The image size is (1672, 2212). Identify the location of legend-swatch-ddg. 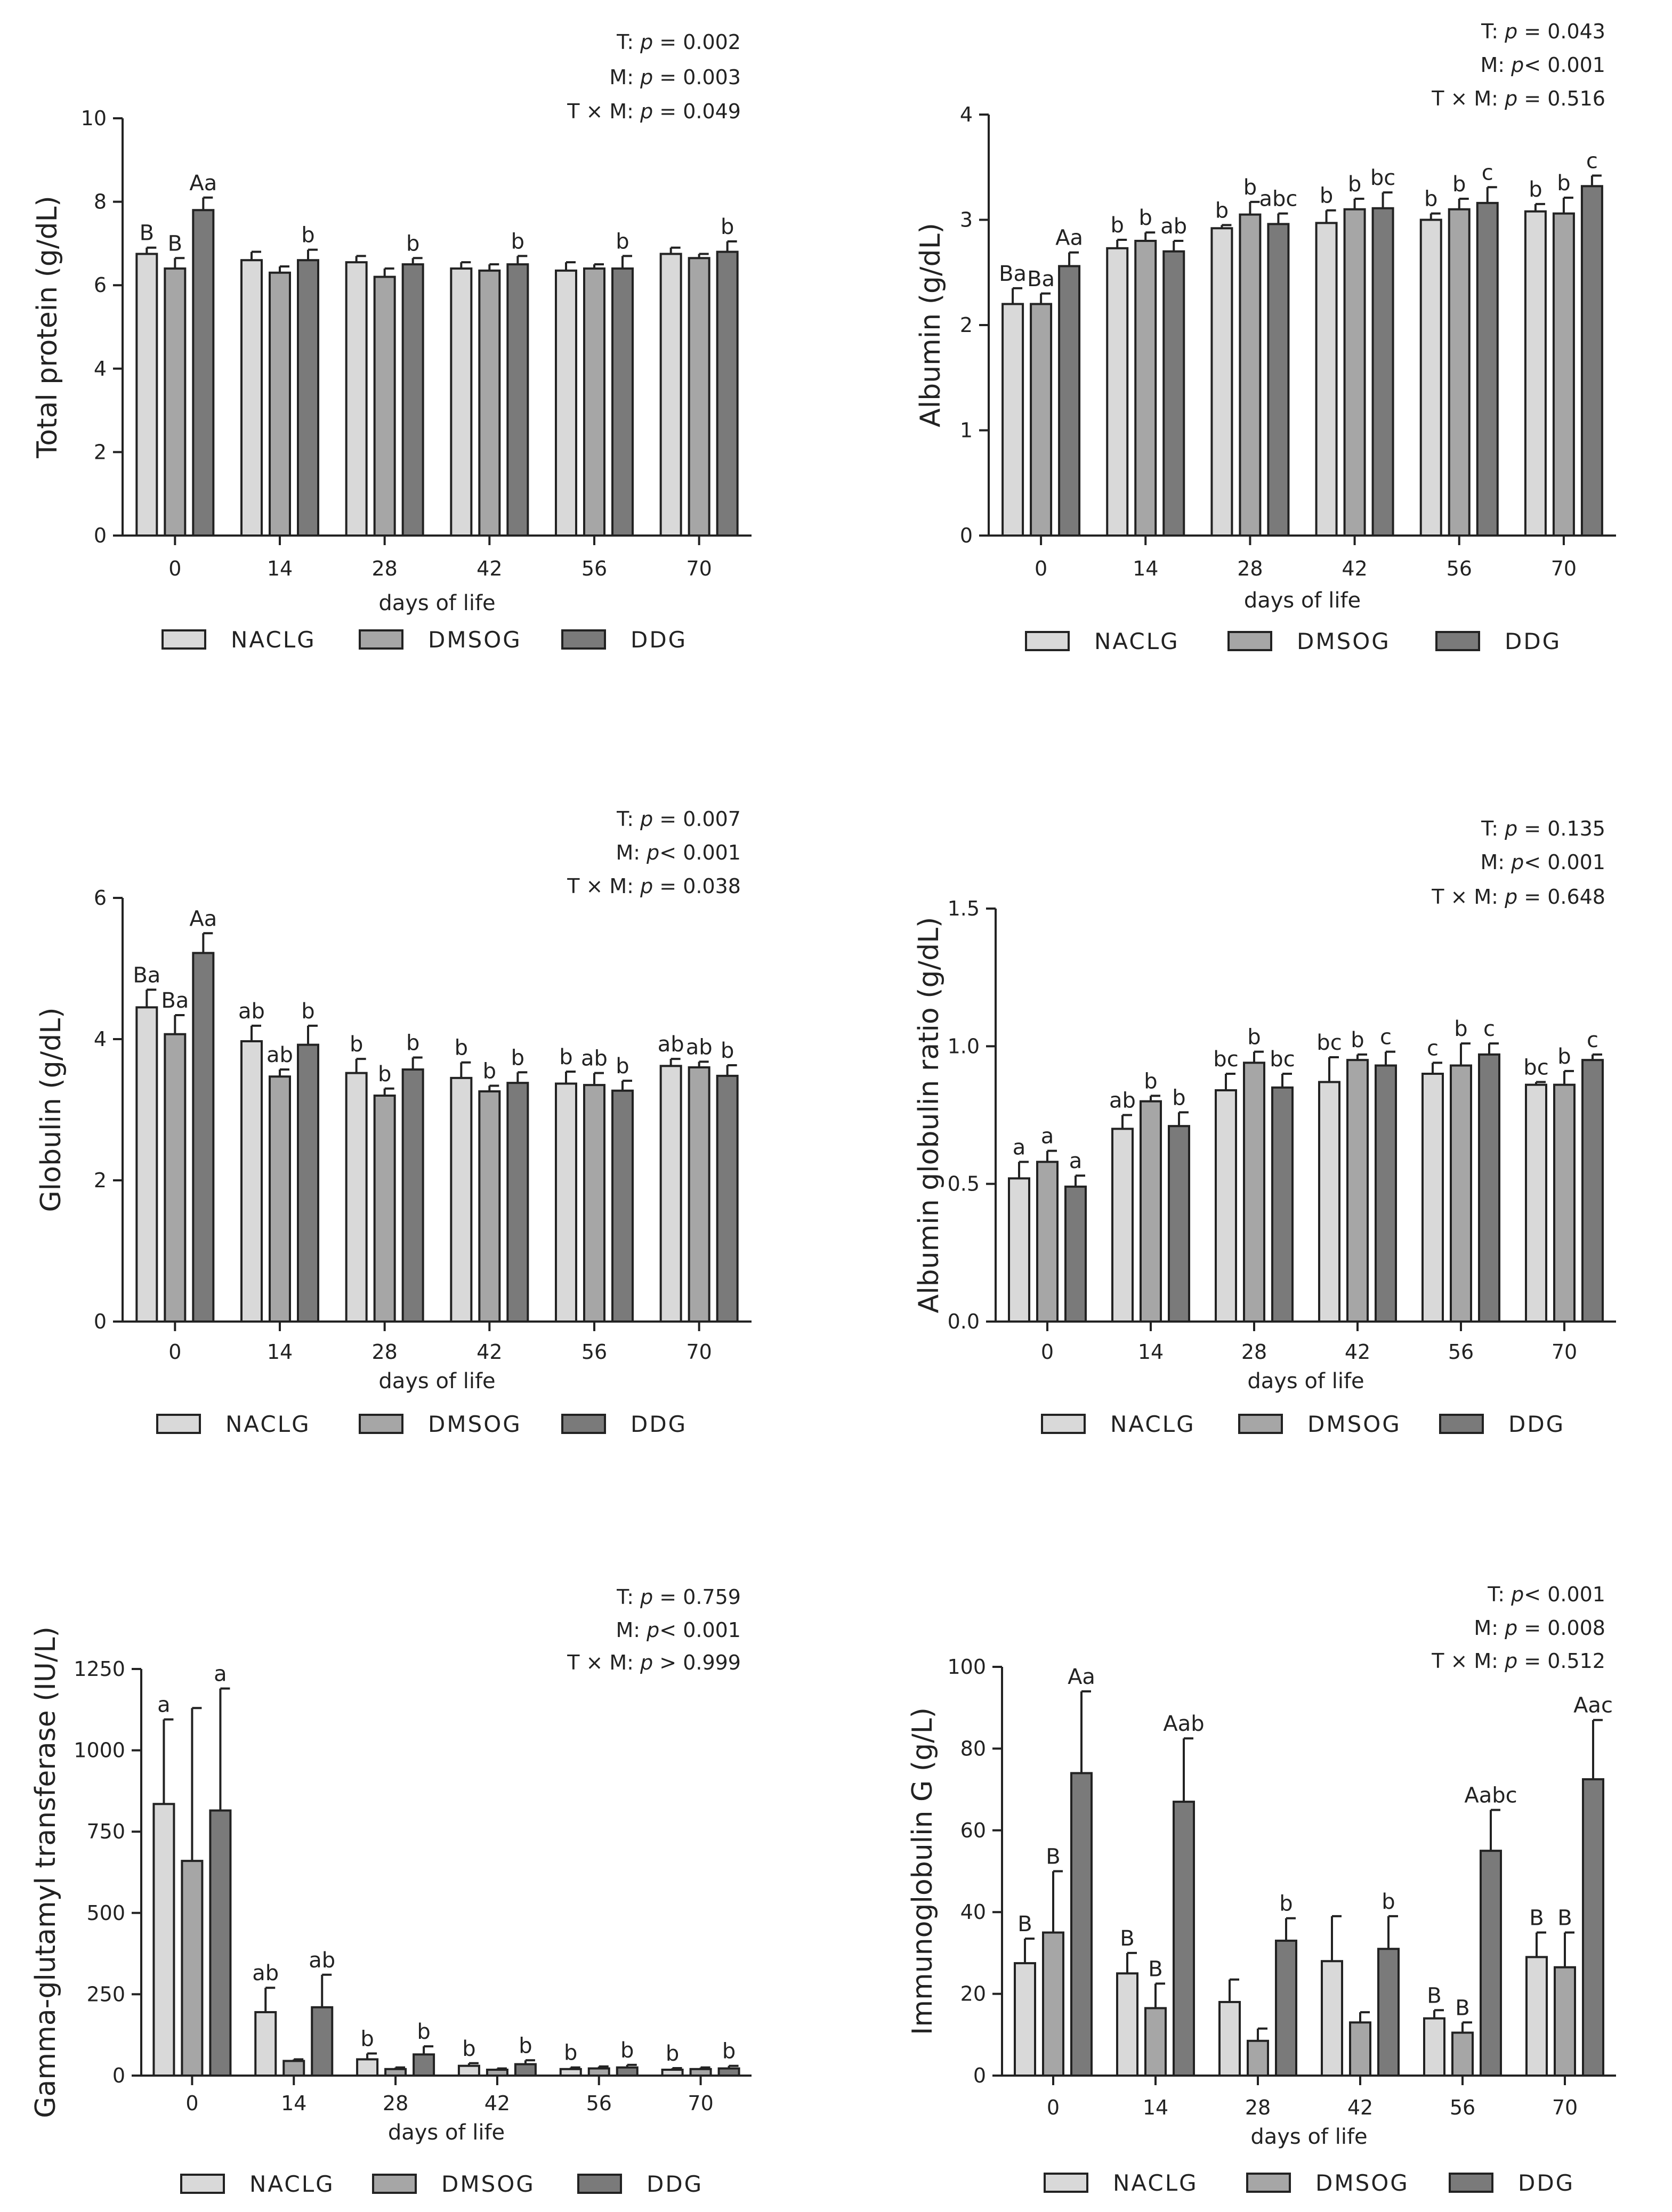
(599, 2184).